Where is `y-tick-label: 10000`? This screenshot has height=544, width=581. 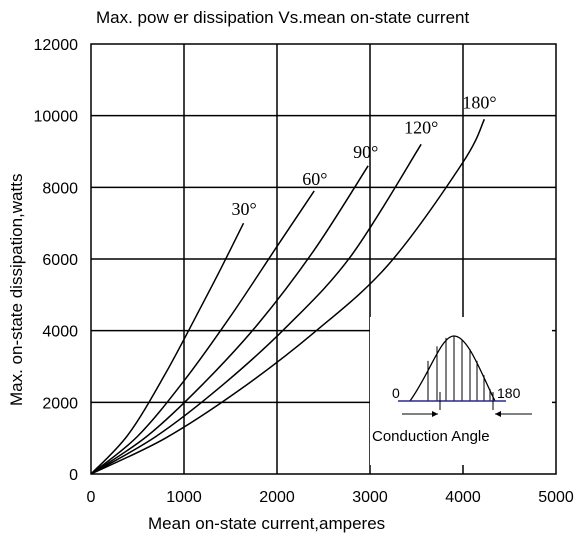 y-tick-label: 10000 is located at coordinates (56, 117).